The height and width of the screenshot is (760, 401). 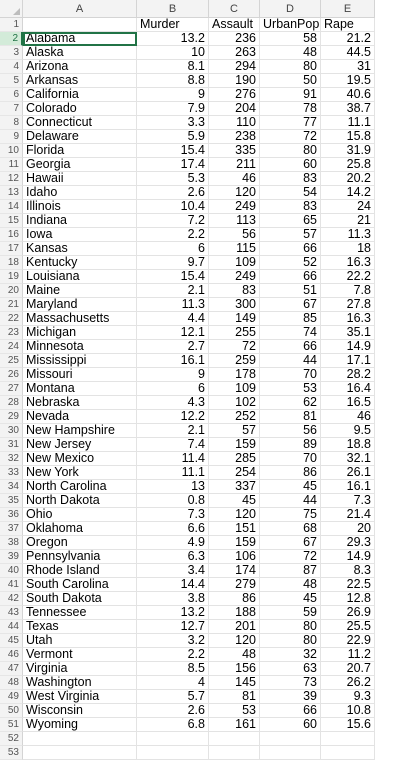 What do you see at coordinates (11, 109) in the screenshot?
I see `row-header: 7` at bounding box center [11, 109].